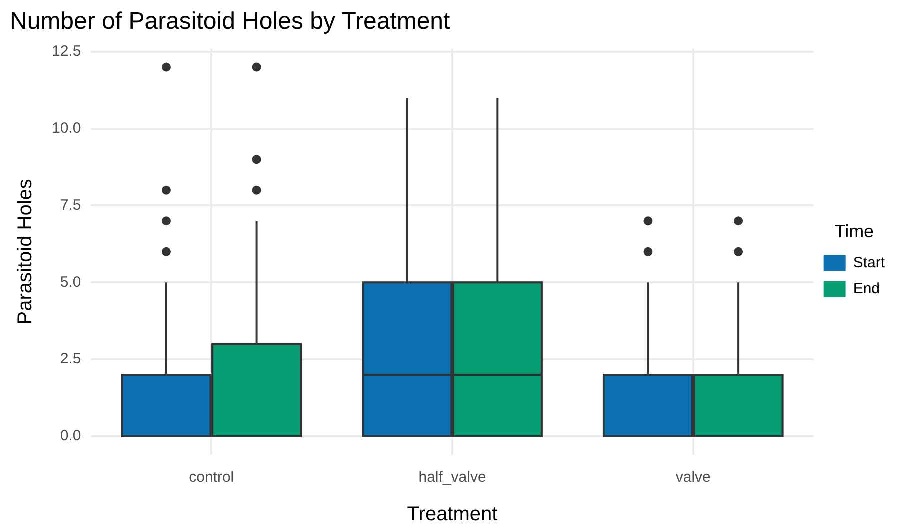 The height and width of the screenshot is (531, 915). What do you see at coordinates (866, 289) in the screenshot?
I see `legend-label: End` at bounding box center [866, 289].